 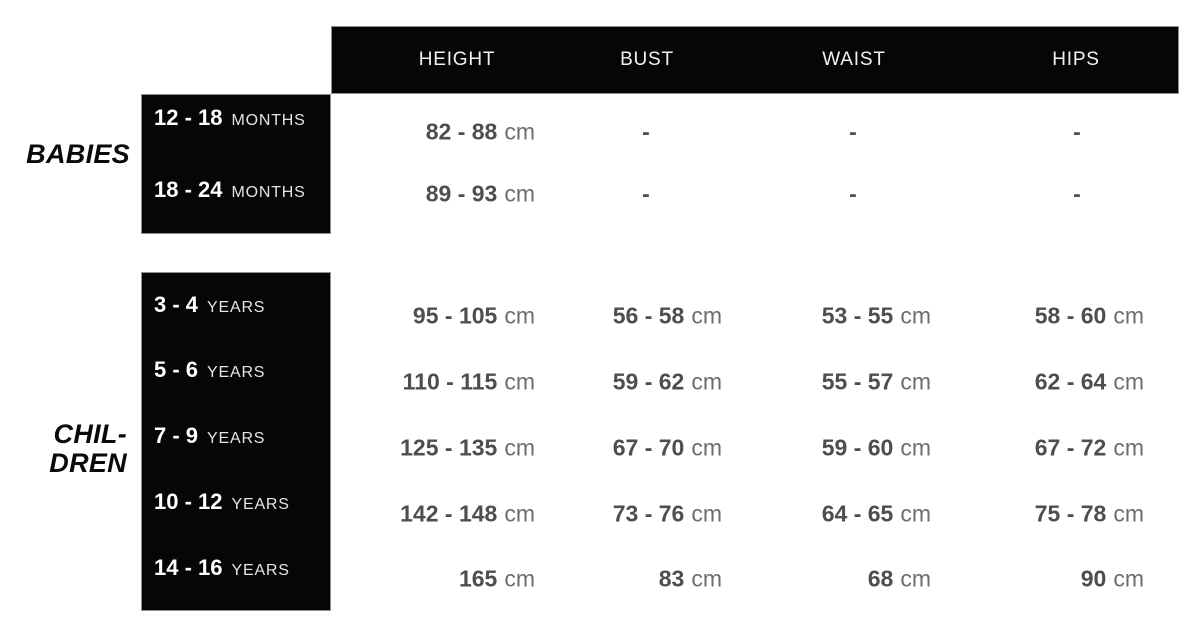 I want to click on height-value: 82 - 88, so click(x=461, y=131).